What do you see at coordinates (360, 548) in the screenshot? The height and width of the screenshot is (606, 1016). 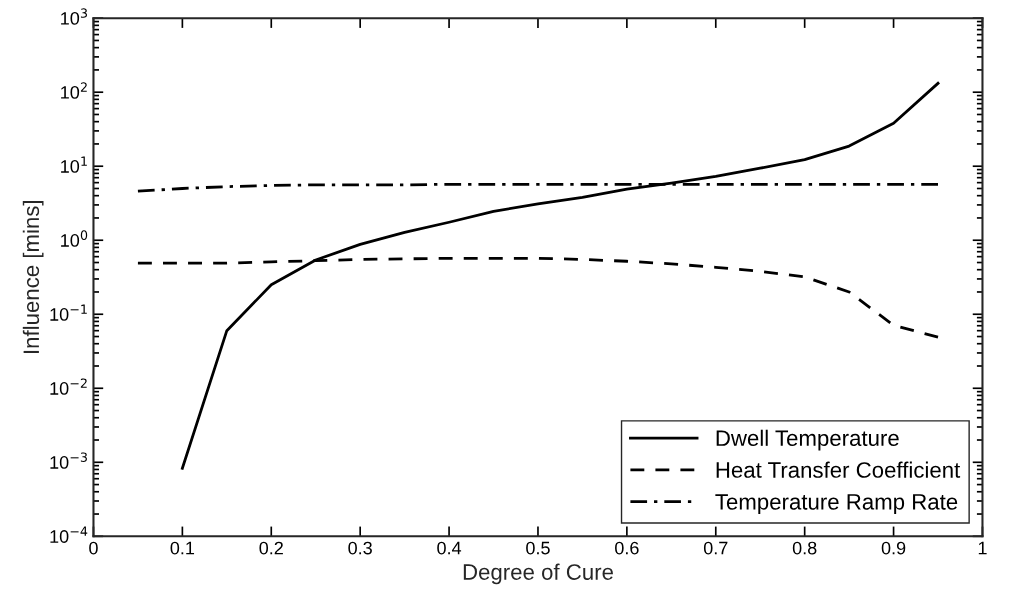 I see `x-tick-label: 0.3` at bounding box center [360, 548].